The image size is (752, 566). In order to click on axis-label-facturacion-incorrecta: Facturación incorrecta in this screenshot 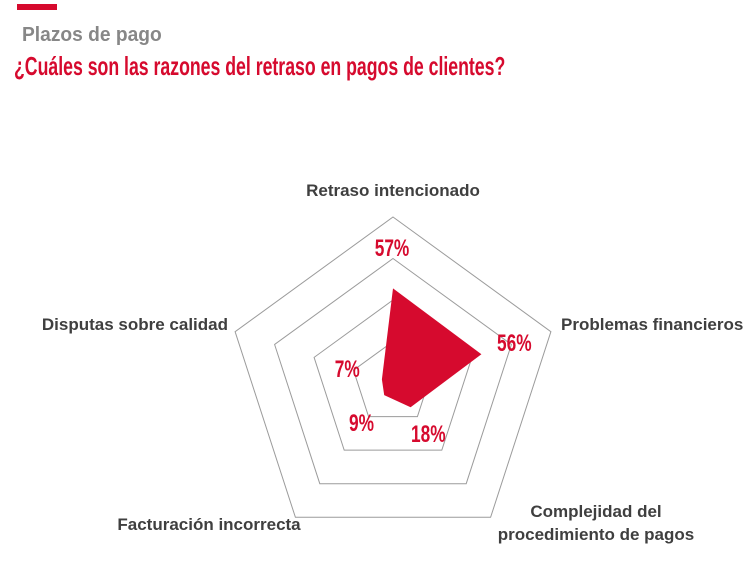, I will do `click(209, 524)`.